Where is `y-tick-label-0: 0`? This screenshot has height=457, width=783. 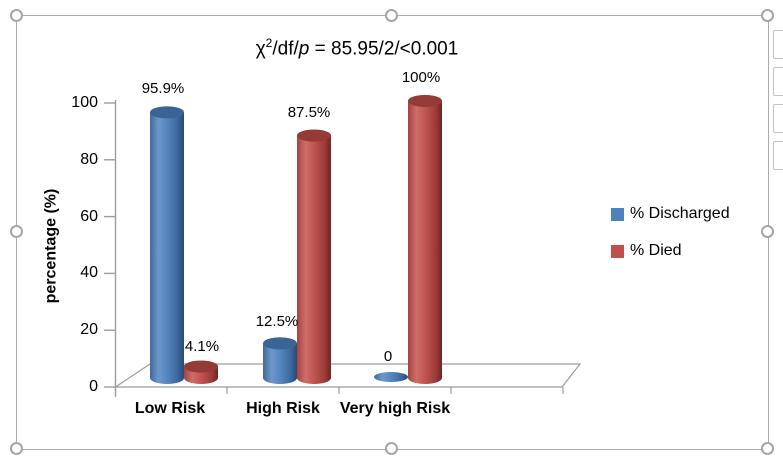 y-tick-label-0: 0 is located at coordinates (93, 386).